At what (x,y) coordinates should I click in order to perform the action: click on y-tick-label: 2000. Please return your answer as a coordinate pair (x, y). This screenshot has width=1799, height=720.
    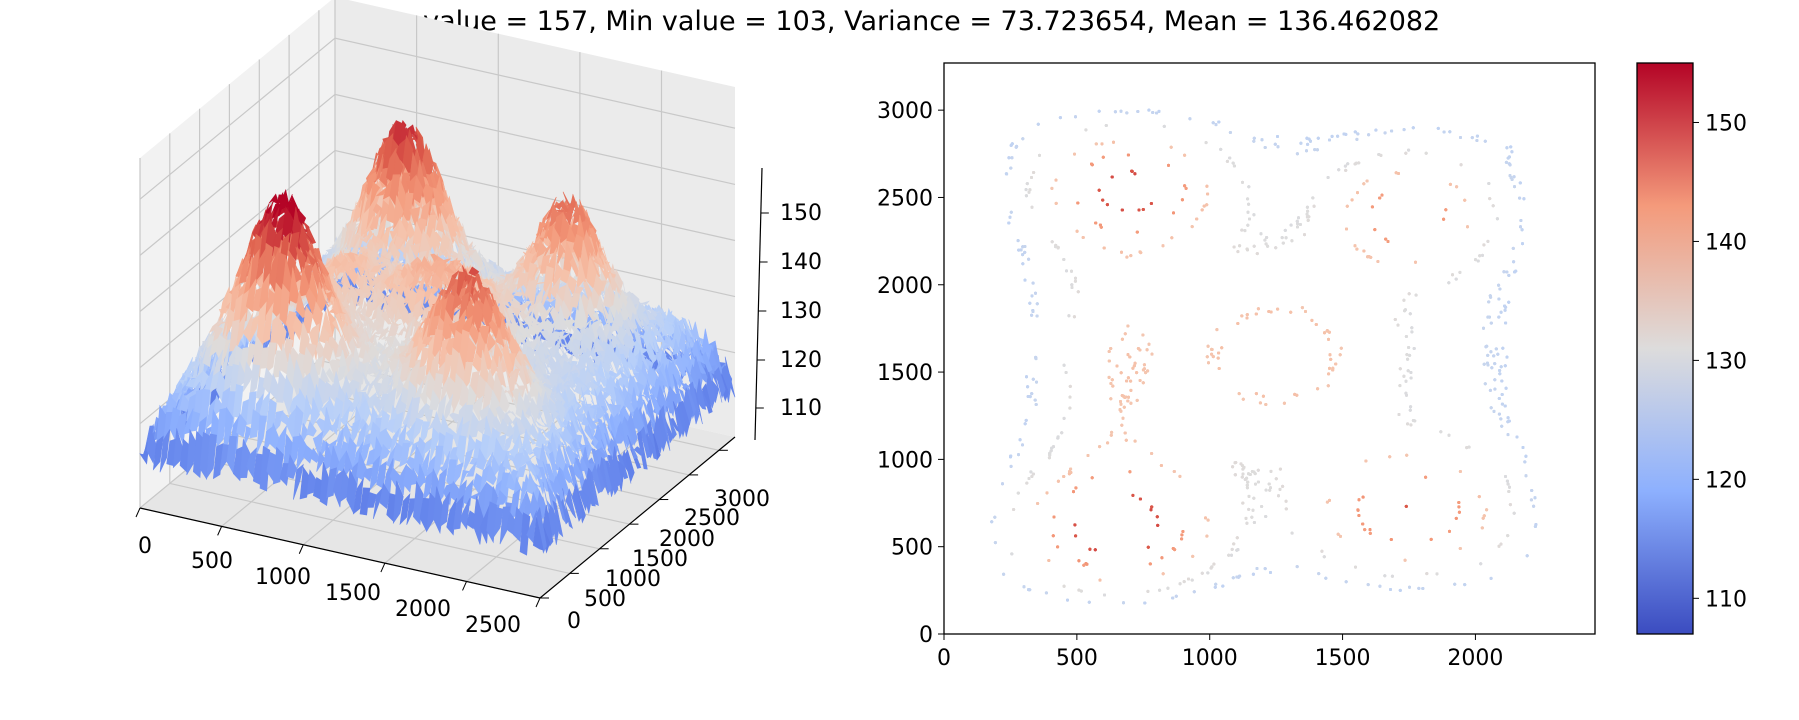
    Looking at the image, I should click on (687, 539).